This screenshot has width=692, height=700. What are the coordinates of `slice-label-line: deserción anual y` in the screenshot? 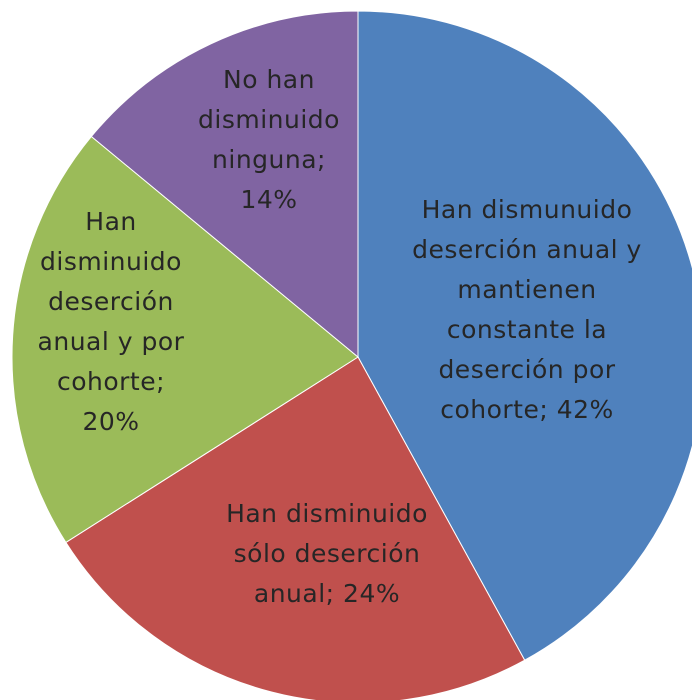 It's located at (527, 249).